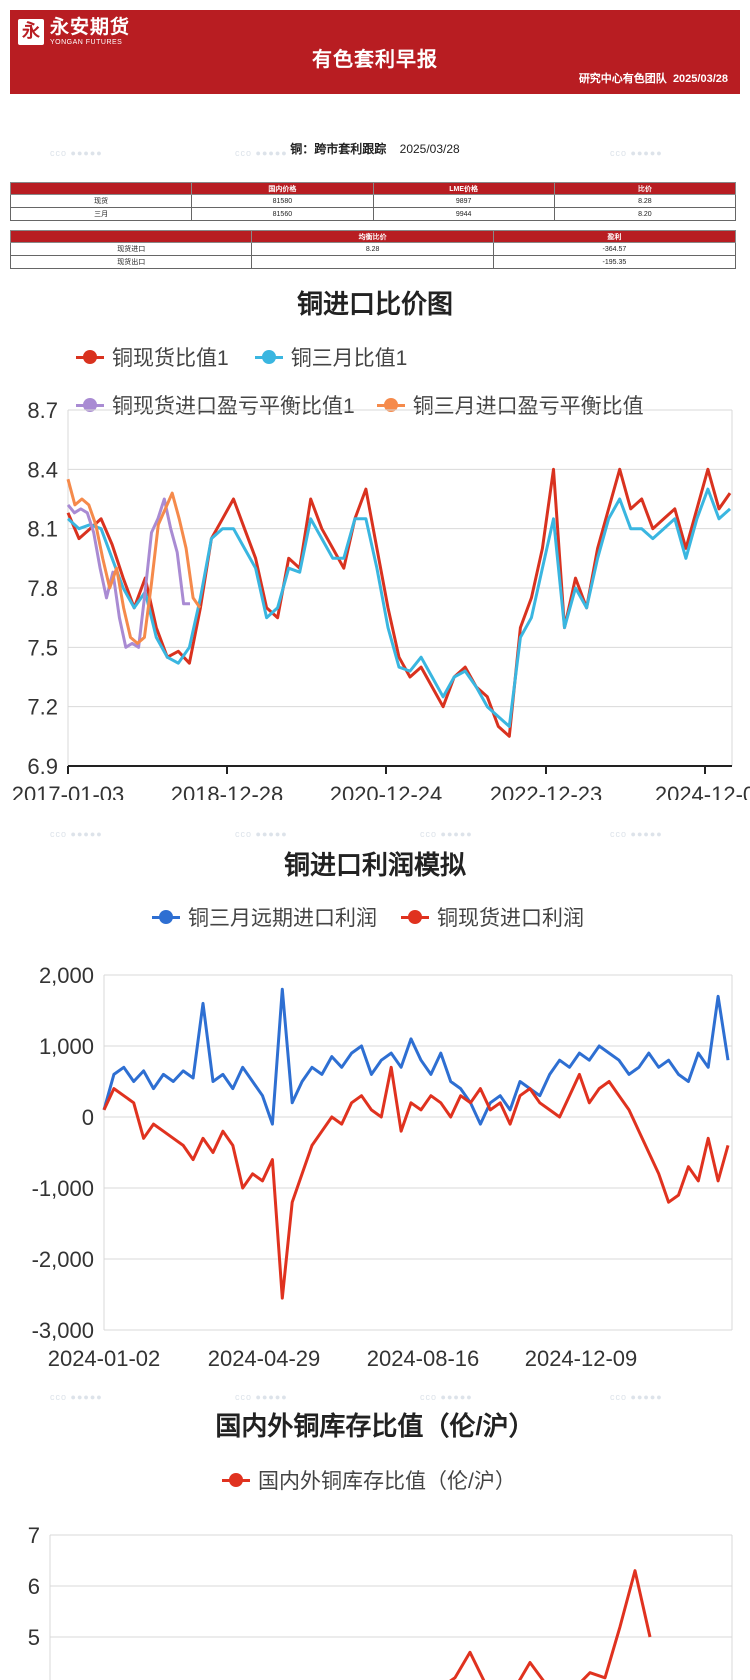 The height and width of the screenshot is (1680, 750). What do you see at coordinates (131, 249) in the screenshot?
I see `table-cell: 现货进口` at bounding box center [131, 249].